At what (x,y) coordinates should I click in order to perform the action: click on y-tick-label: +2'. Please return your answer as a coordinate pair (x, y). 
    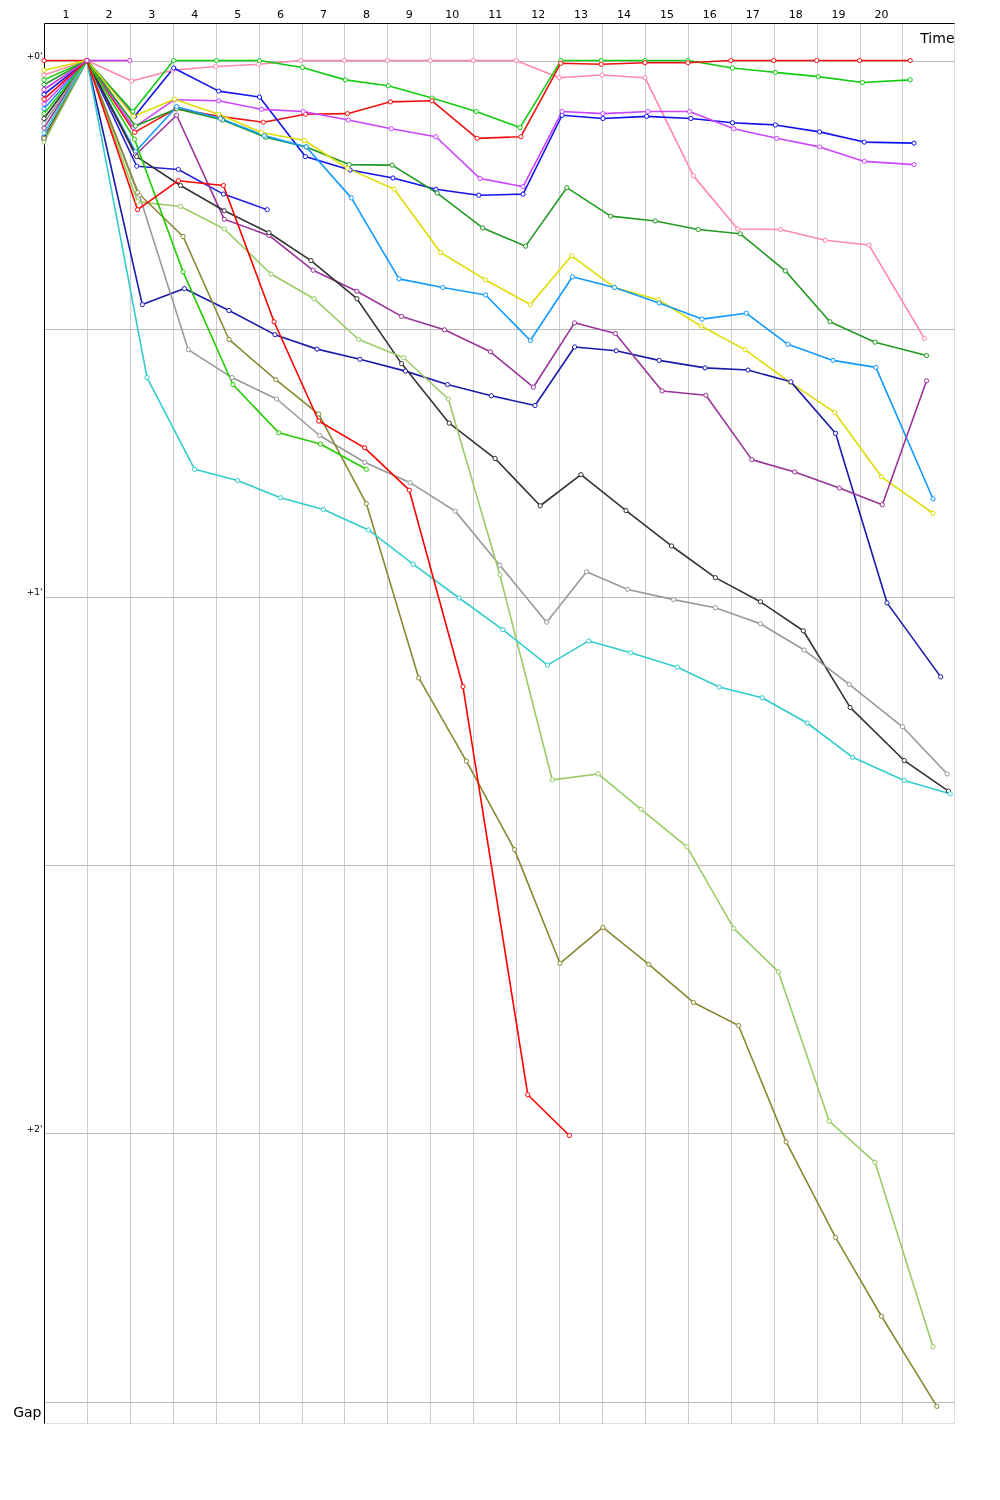
    Looking at the image, I should click on (34, 1128).